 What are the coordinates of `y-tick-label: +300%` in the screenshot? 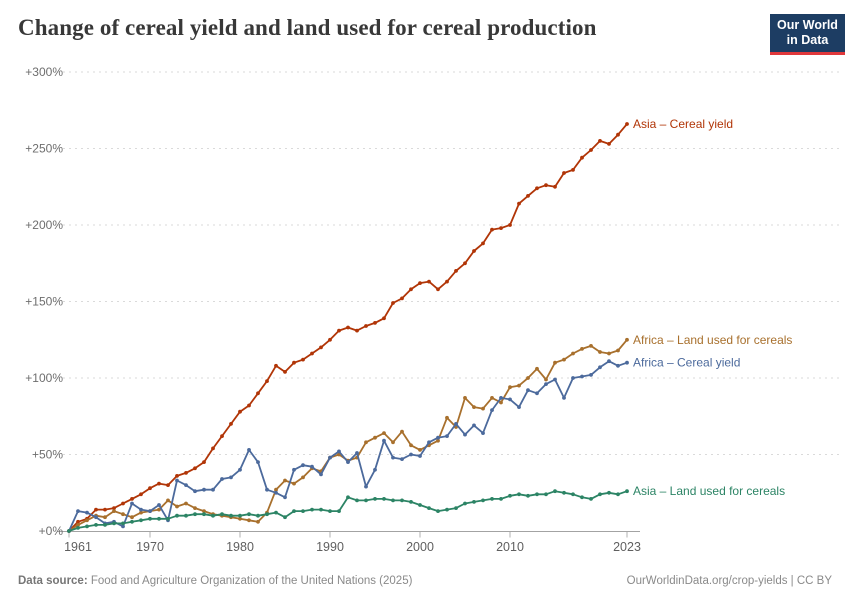 It's located at (44, 72).